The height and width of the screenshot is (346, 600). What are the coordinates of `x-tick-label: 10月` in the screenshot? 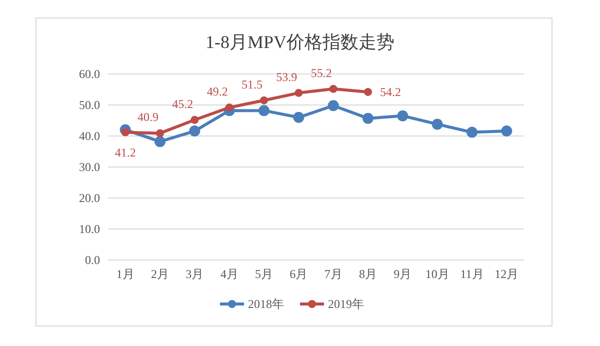 It's located at (437, 274).